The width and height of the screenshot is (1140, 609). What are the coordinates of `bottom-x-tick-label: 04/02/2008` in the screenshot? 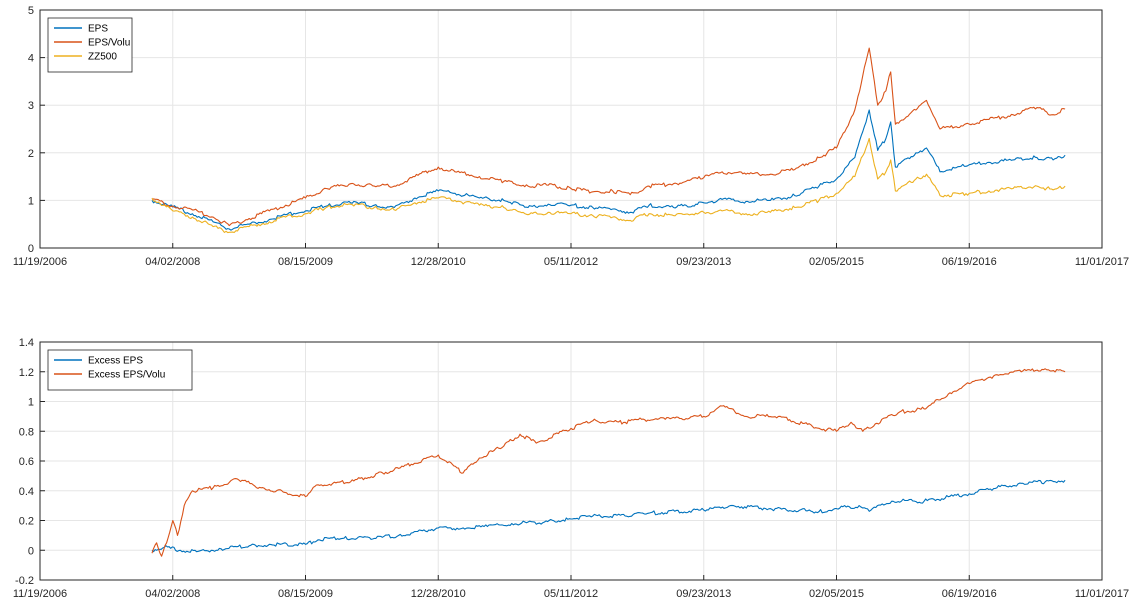 It's located at (172, 594).